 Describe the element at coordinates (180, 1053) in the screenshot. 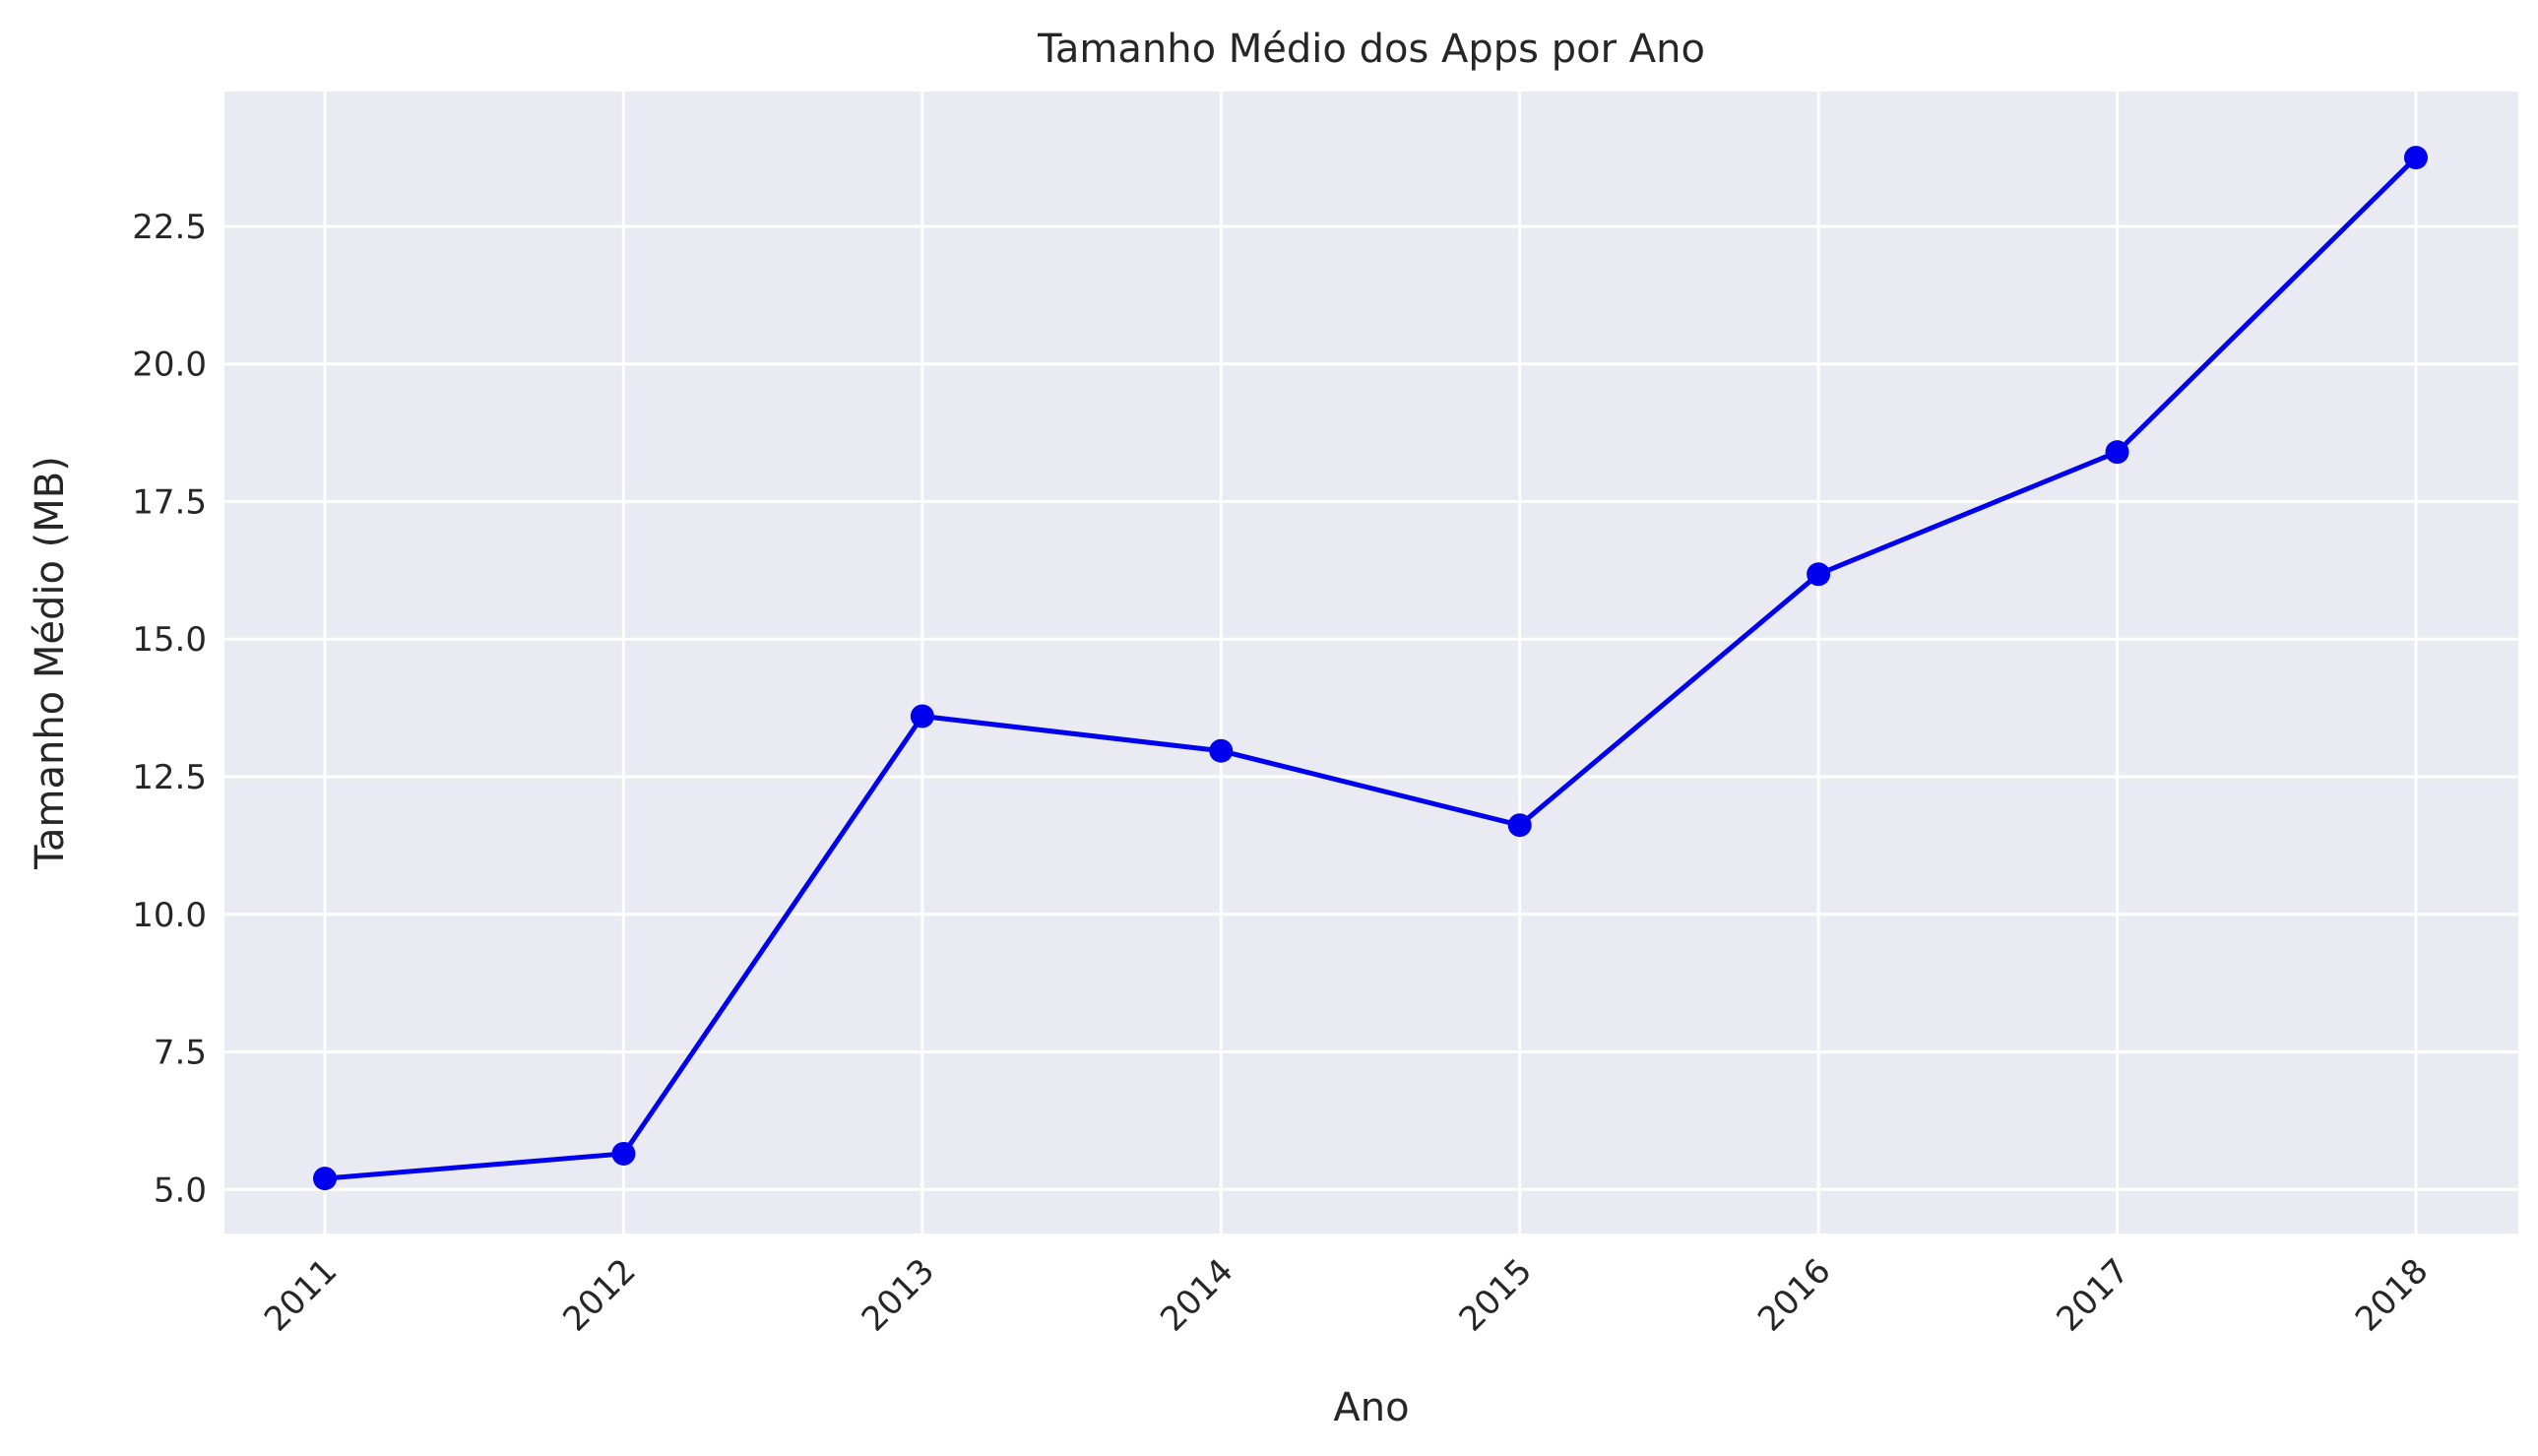

I see `y-tick-label: 7.5` at that location.